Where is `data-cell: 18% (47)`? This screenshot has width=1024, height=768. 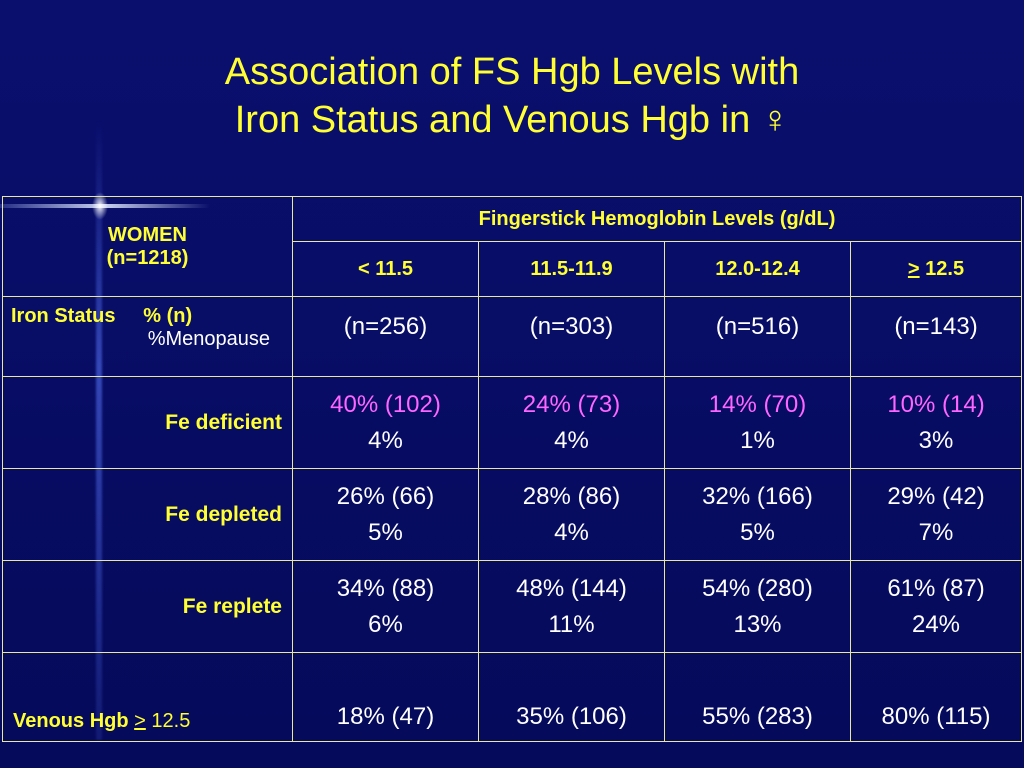 data-cell: 18% (47) is located at coordinates (385, 697).